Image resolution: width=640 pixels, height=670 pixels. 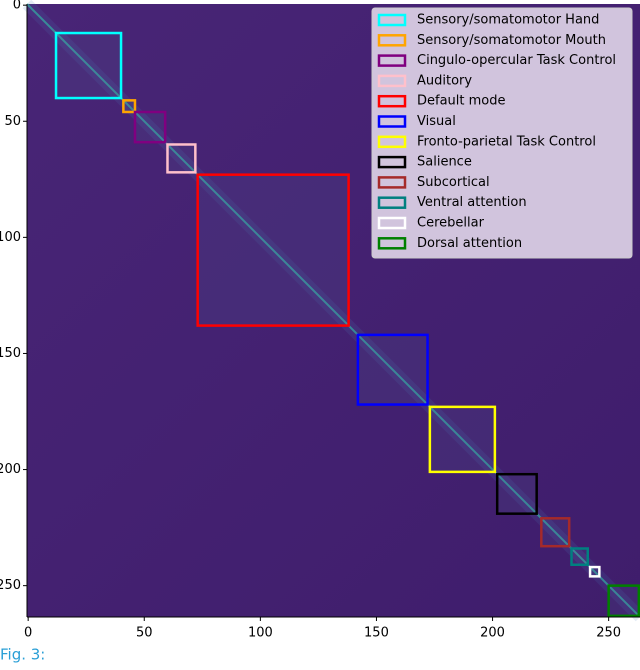 I want to click on legend-label: Default mode, so click(x=461, y=101).